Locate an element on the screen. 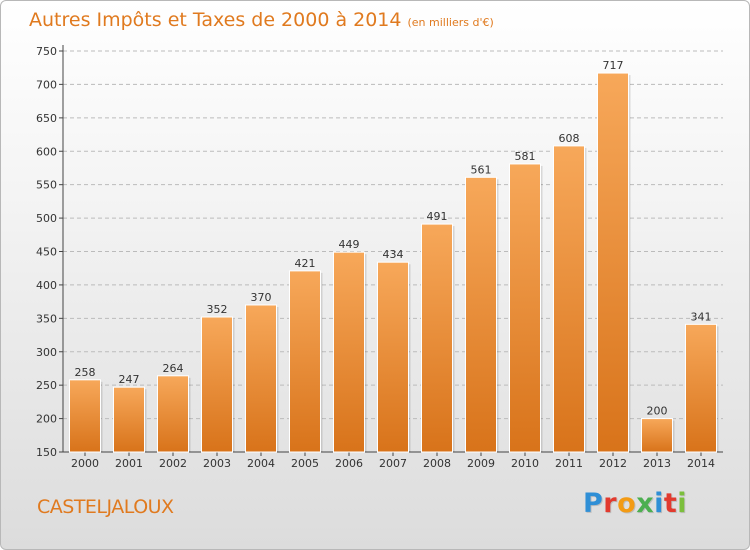 This screenshot has height=550, width=750. proxiti-logo: Proxiti is located at coordinates (635, 503).